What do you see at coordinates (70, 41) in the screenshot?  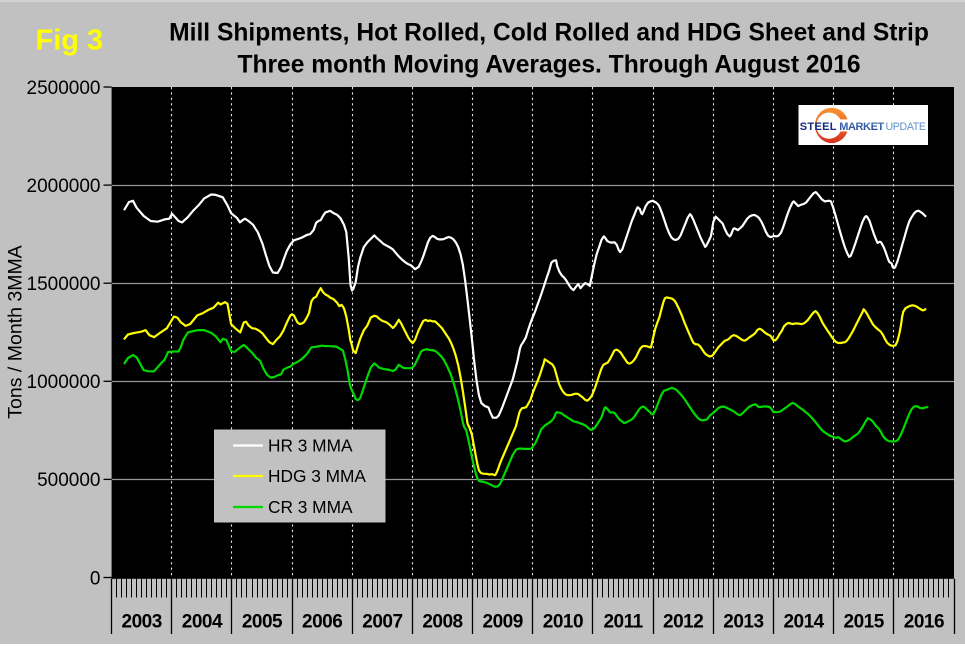 I see `svg-text: Fig 3` at bounding box center [70, 41].